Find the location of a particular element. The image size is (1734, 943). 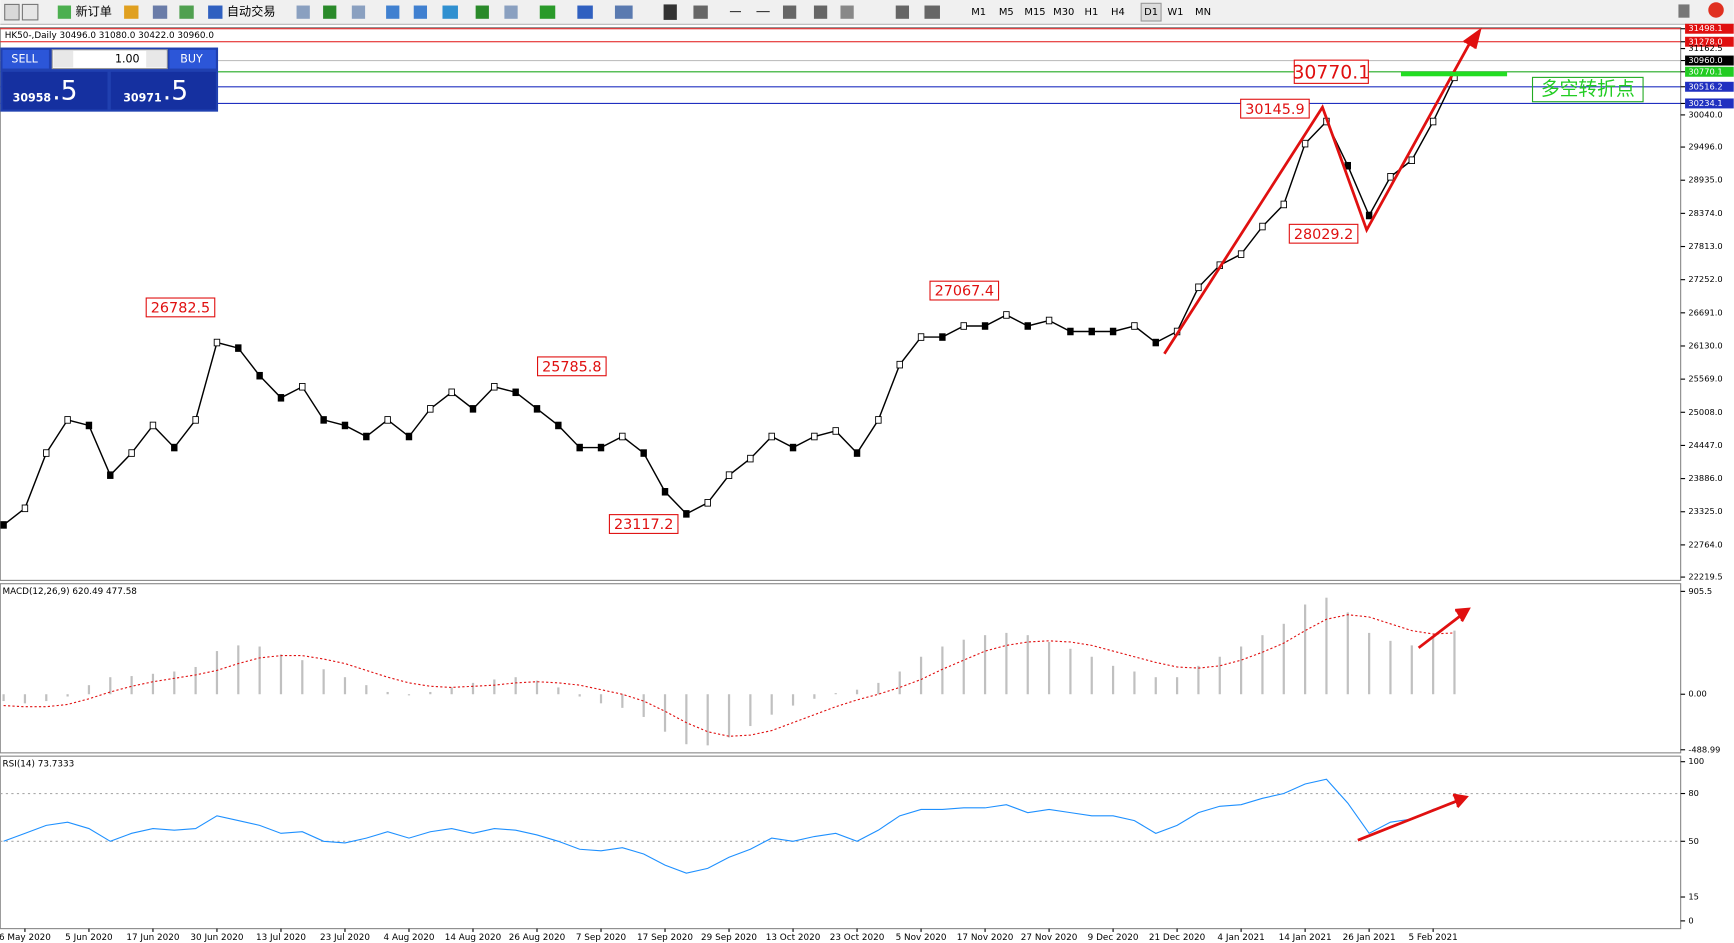

timeframe-button: M5 is located at coordinates (1006, 12).